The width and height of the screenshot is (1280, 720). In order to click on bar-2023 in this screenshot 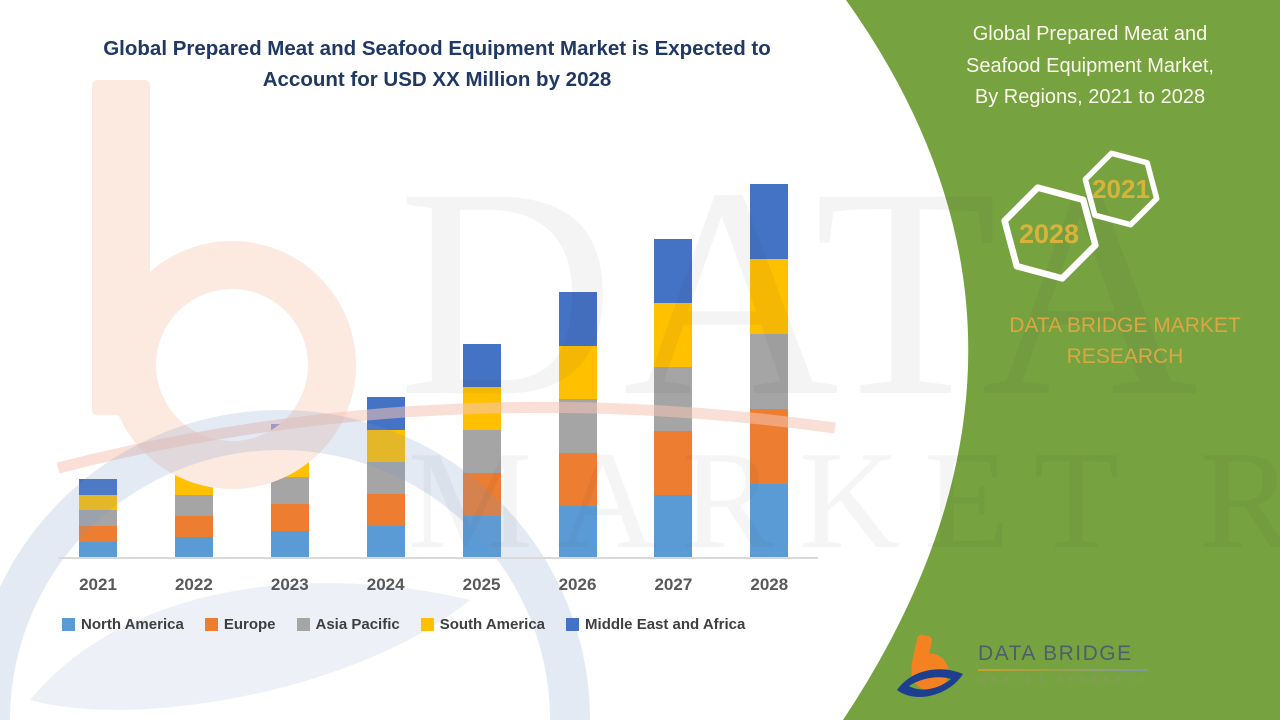, I will do `click(289, 491)`.